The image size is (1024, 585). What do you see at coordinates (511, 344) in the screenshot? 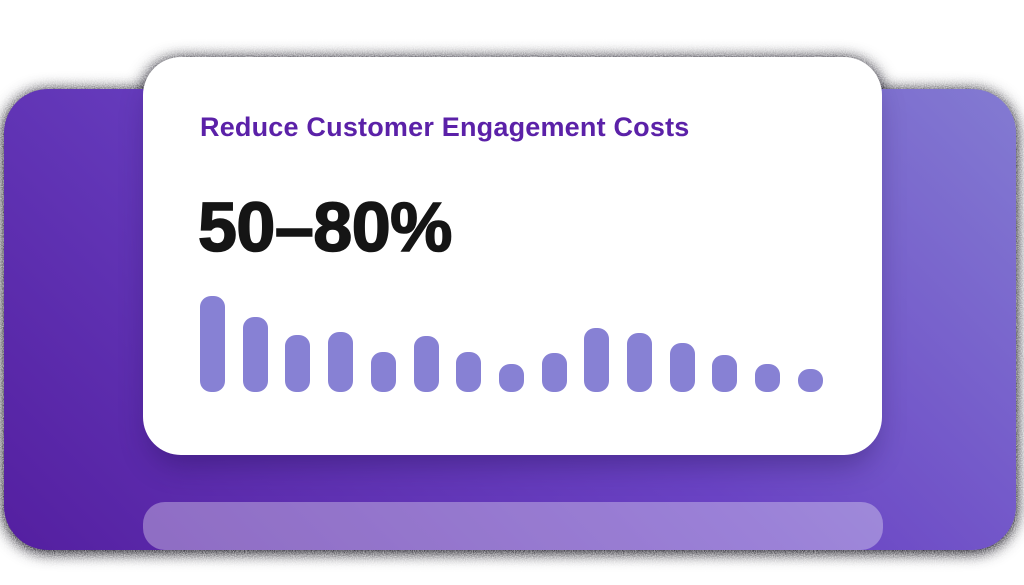
I see `bar-chart` at bounding box center [511, 344].